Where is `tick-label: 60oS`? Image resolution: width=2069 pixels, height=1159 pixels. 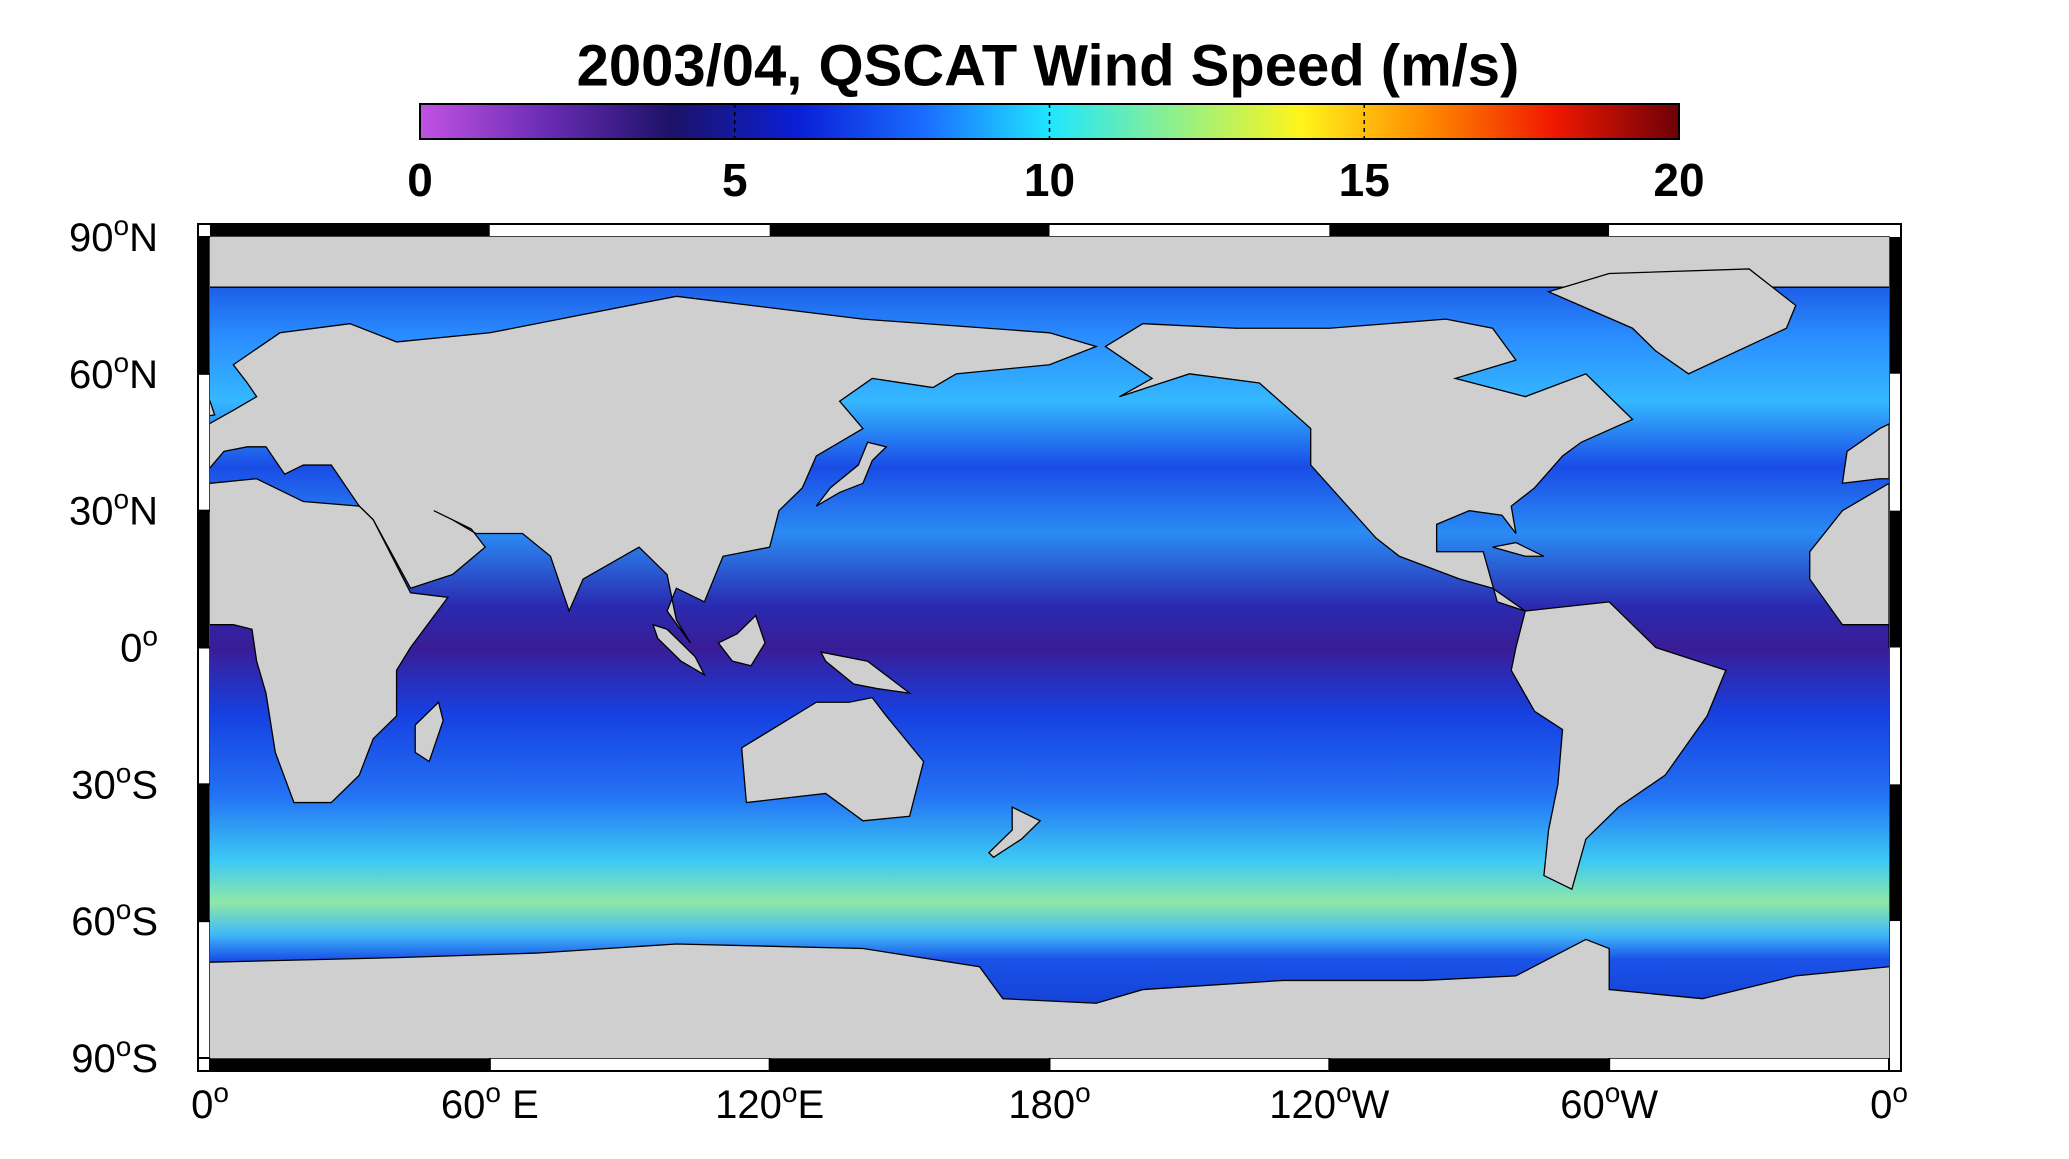
tick-label: 60oS is located at coordinates (114, 919).